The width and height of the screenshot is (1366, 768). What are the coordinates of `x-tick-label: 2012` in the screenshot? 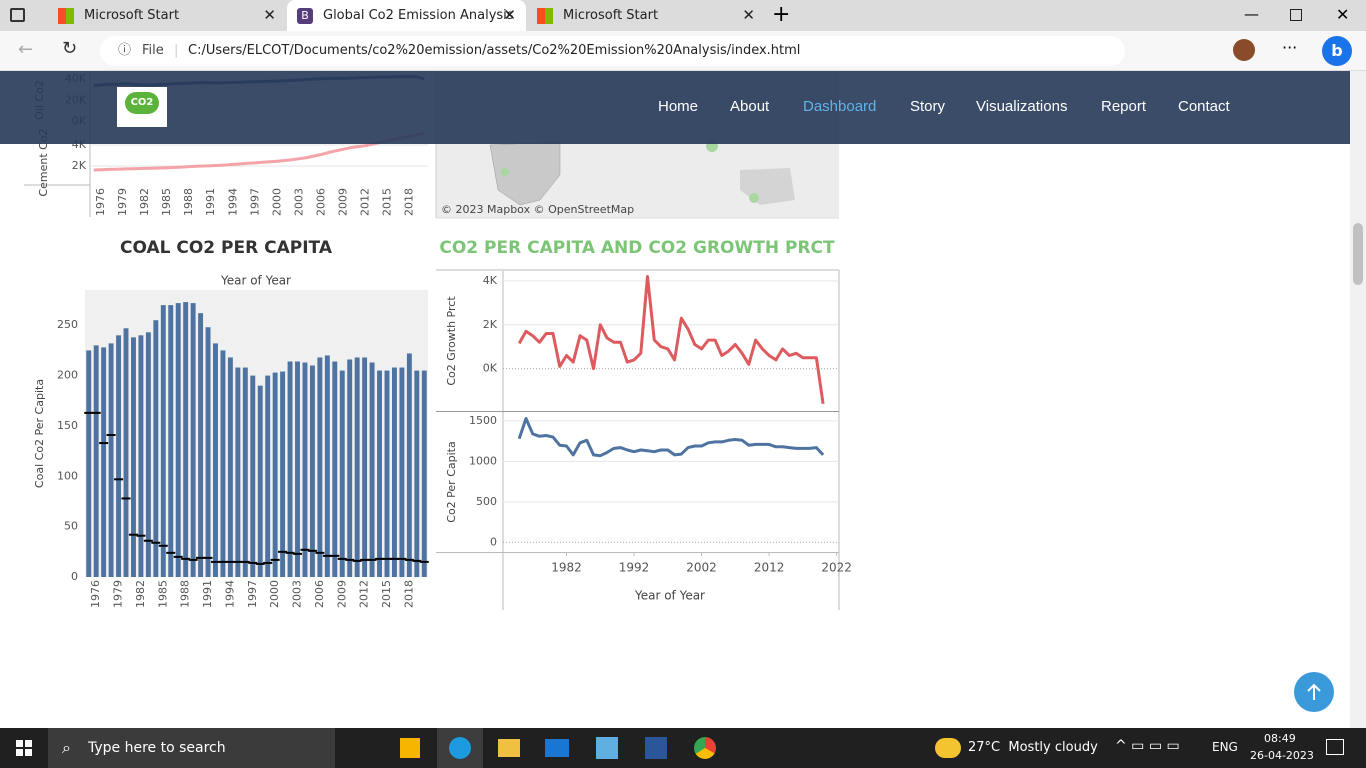 It's located at (365, 202).